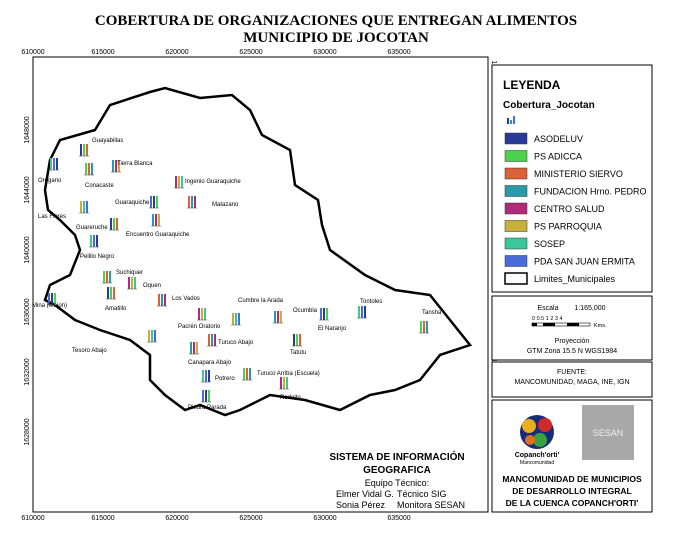 The width and height of the screenshot is (700, 540). Describe the element at coordinates (432, 313) in the screenshot. I see `place-label: Tansha` at that location.